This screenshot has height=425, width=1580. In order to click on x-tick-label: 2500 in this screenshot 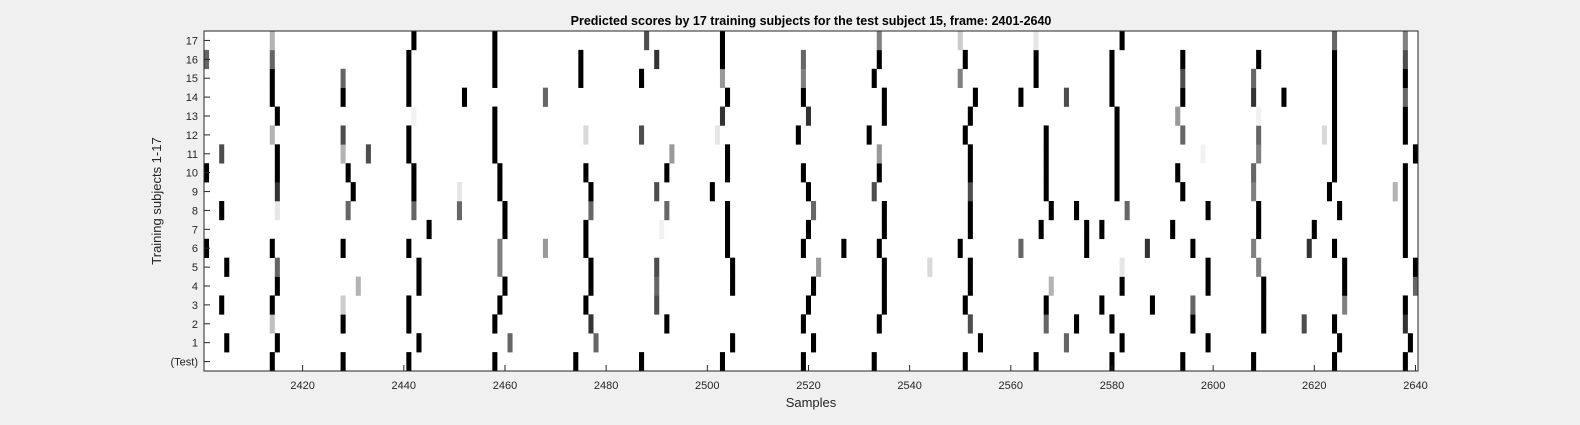, I will do `click(707, 386)`.